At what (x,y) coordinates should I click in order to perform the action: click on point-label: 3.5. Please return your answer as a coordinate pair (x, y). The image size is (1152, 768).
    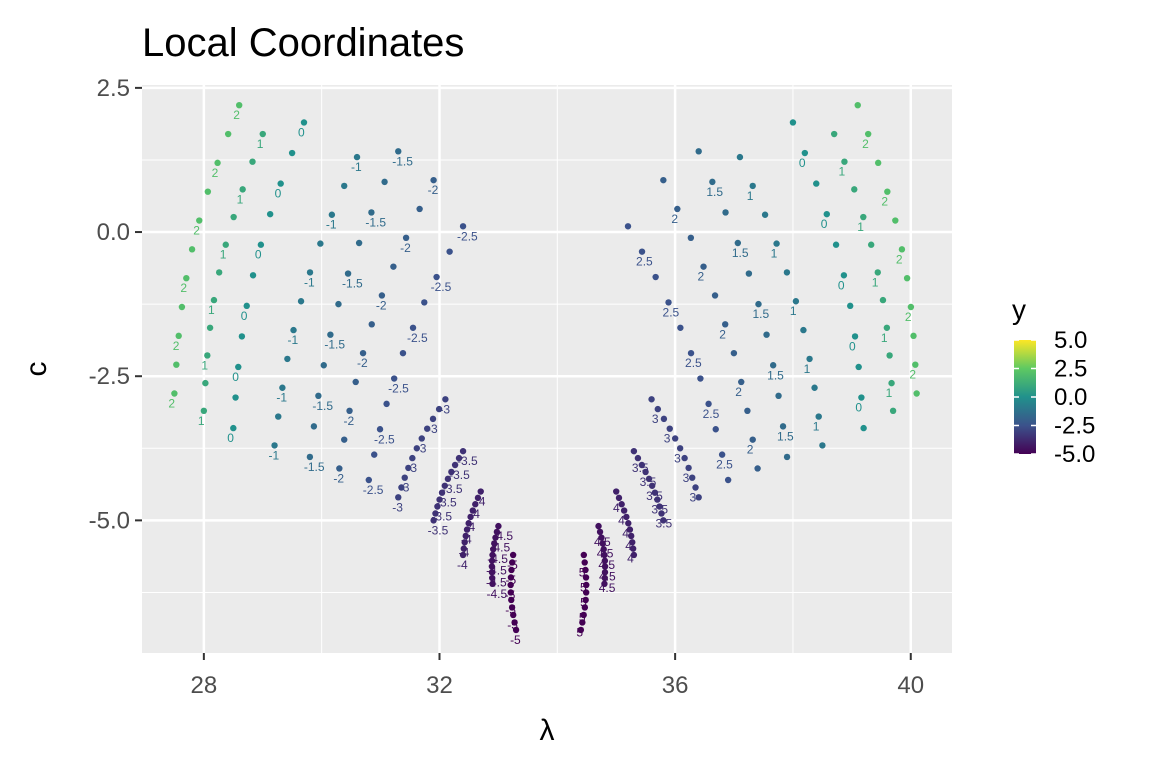
    Looking at the image, I should click on (659, 510).